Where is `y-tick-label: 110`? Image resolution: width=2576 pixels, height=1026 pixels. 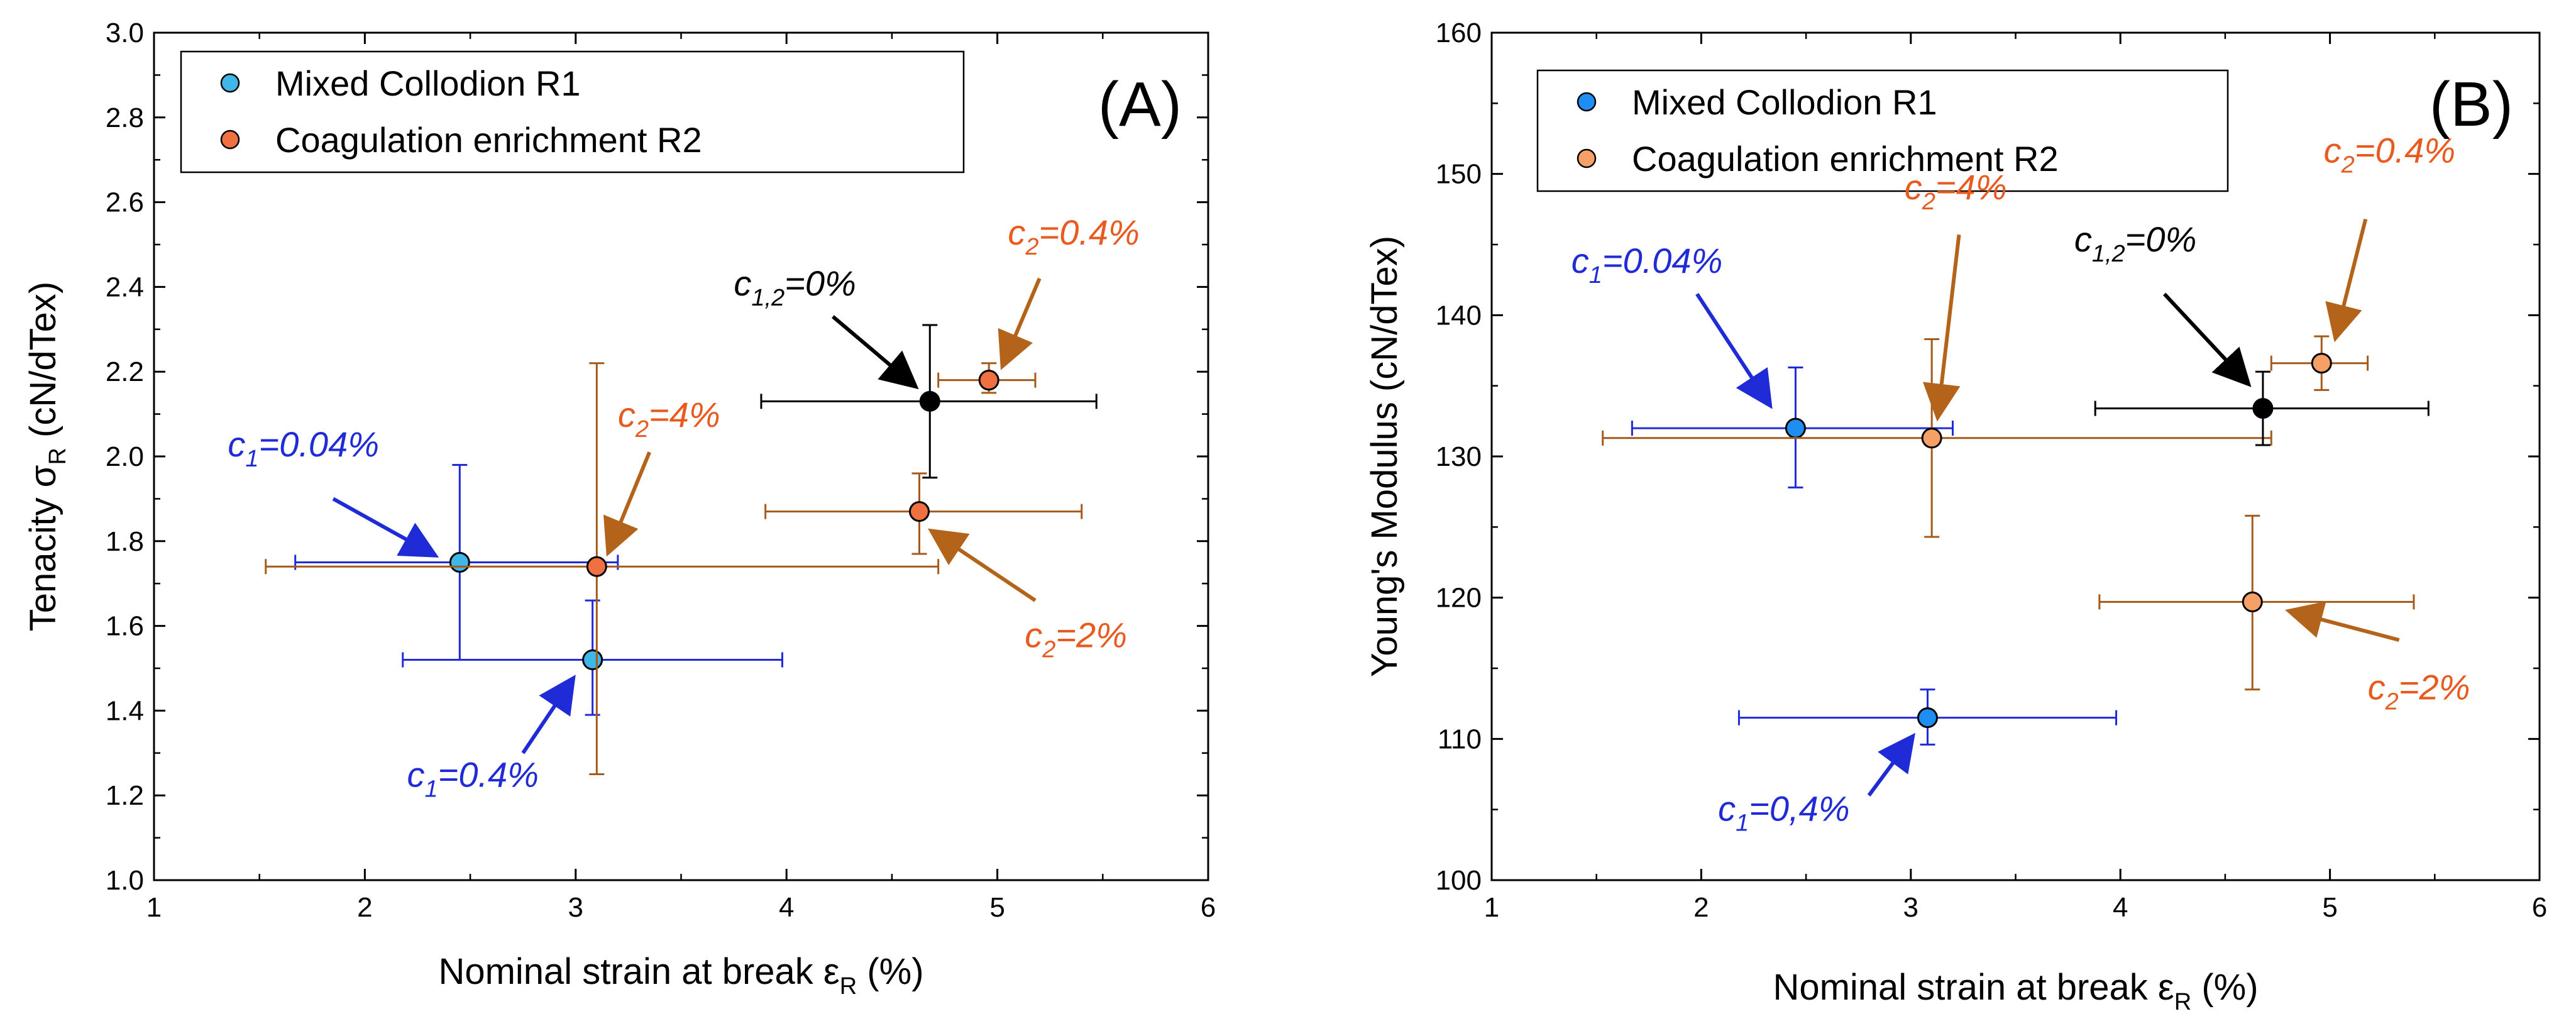 y-tick-label: 110 is located at coordinates (1460, 739).